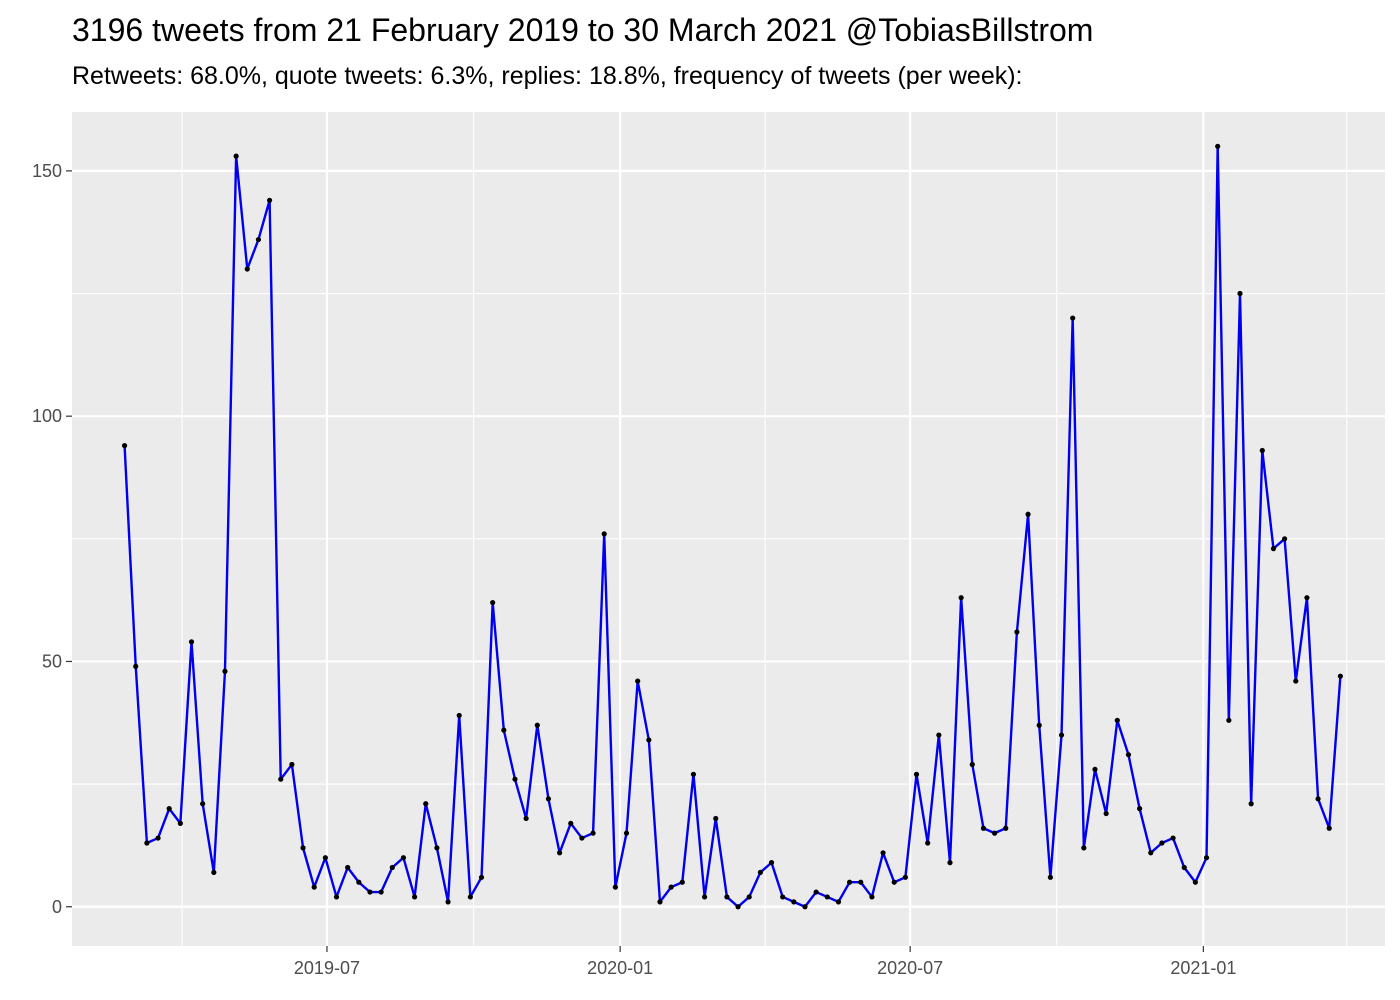 This screenshot has width=1400, height=1000. I want to click on x-tick-label: 2019-07, so click(327, 968).